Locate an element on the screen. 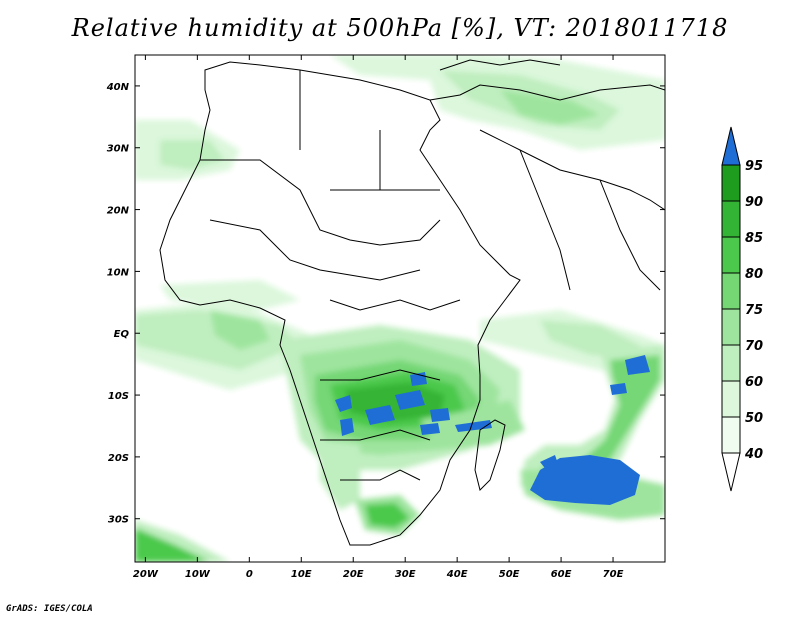  colorbar-label: 85 is located at coordinates (754, 238).